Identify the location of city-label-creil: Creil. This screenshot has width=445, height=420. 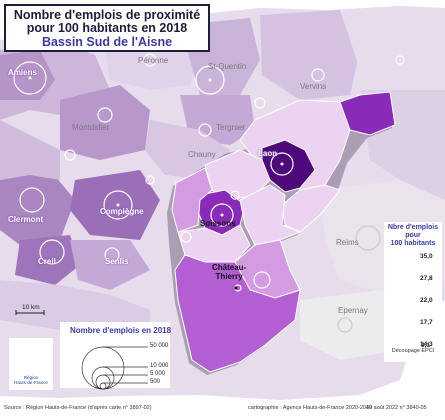
(47, 261).